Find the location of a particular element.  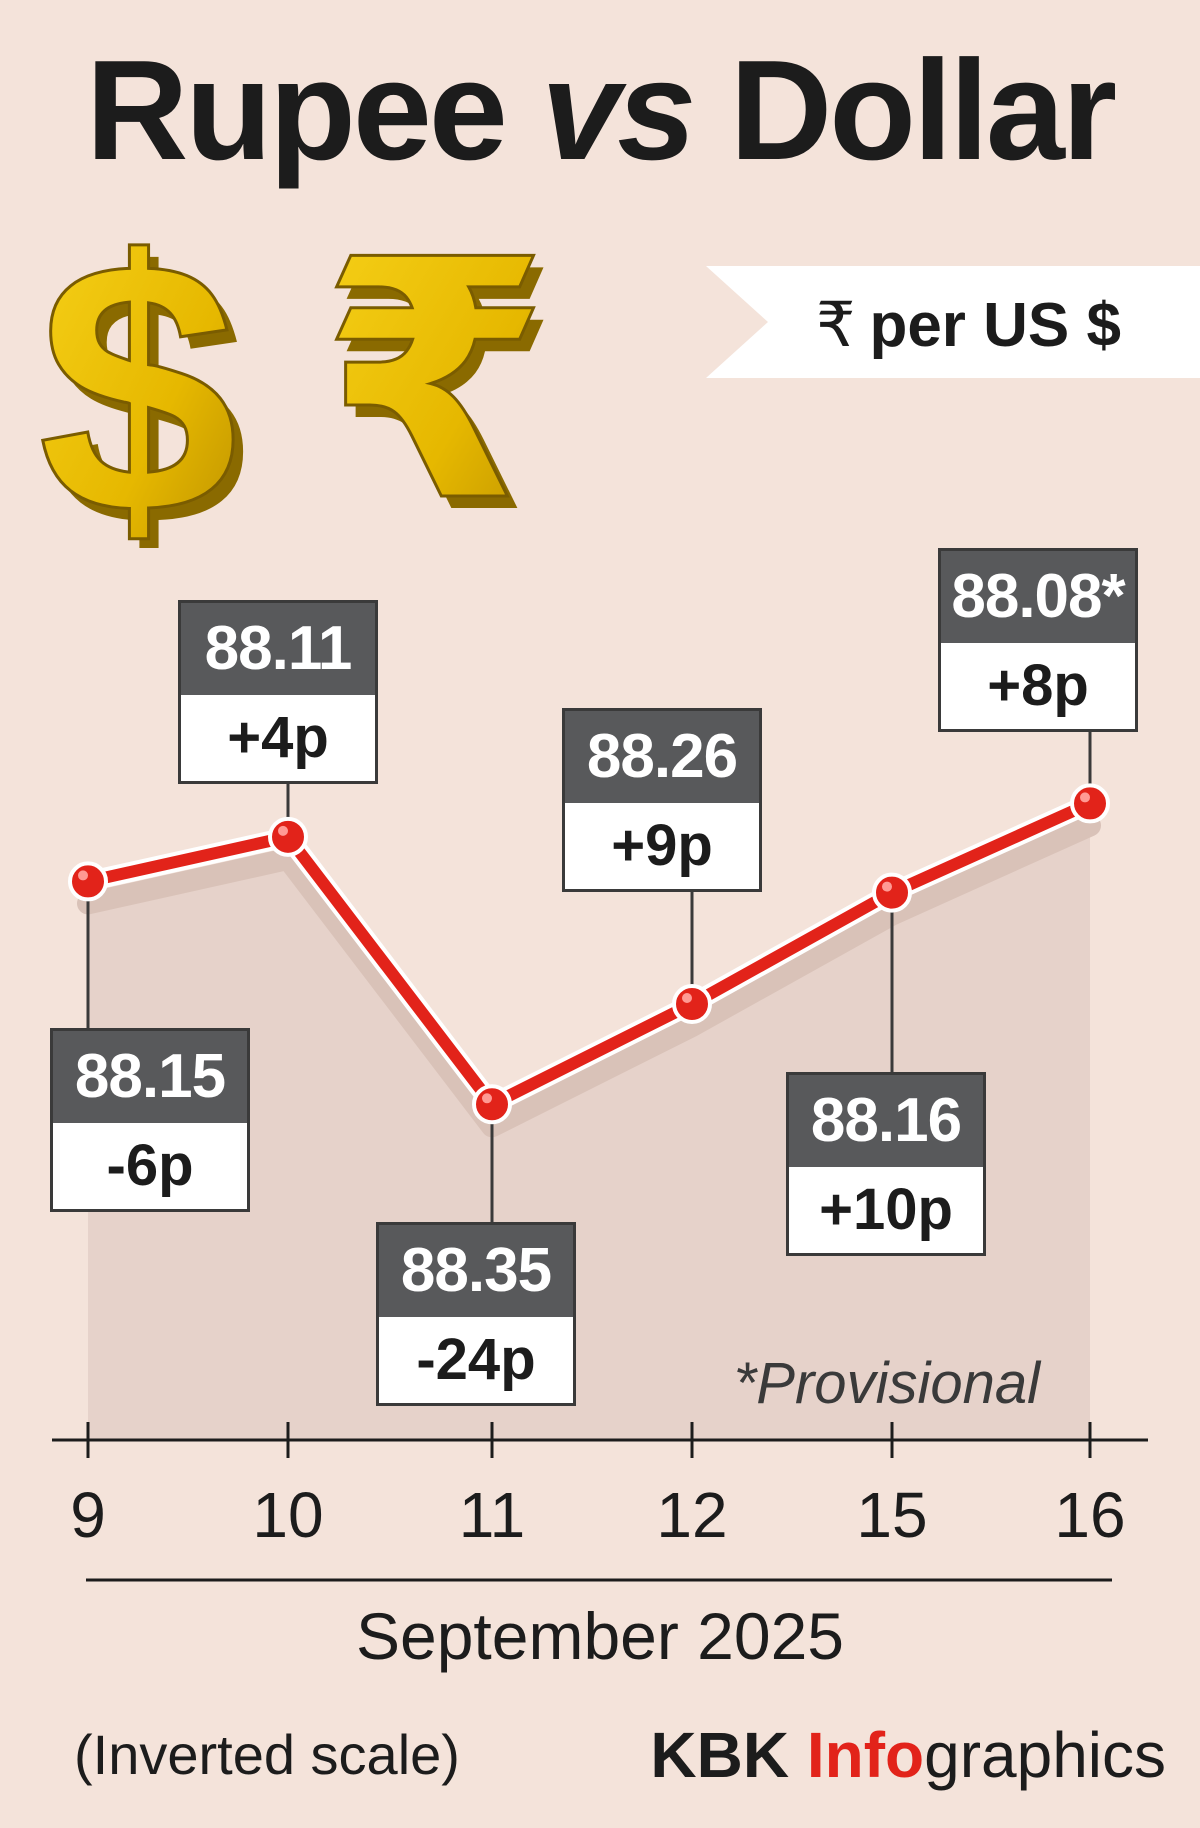

change-label: +10p is located at coordinates (886, 1209).